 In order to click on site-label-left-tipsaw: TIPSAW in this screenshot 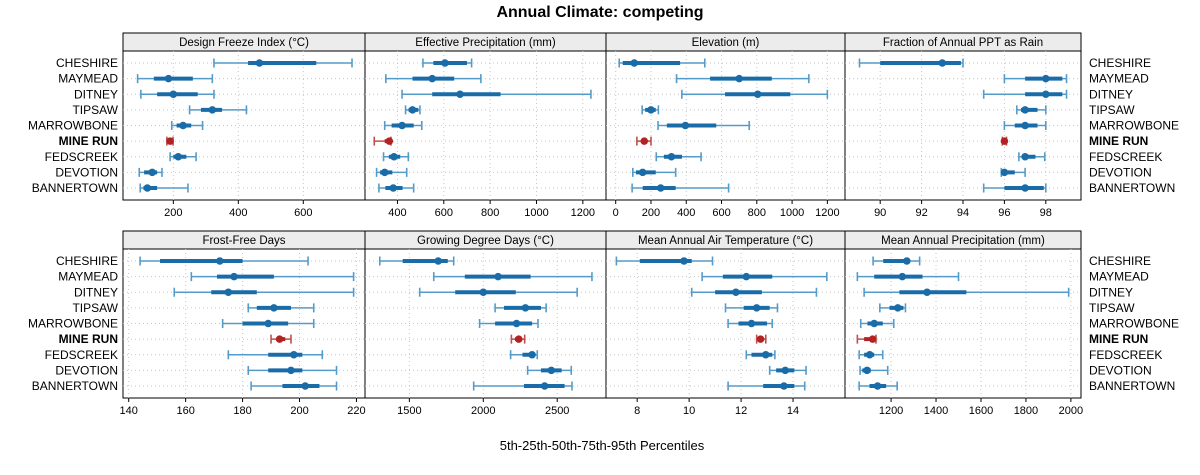, I will do `click(95, 110)`.